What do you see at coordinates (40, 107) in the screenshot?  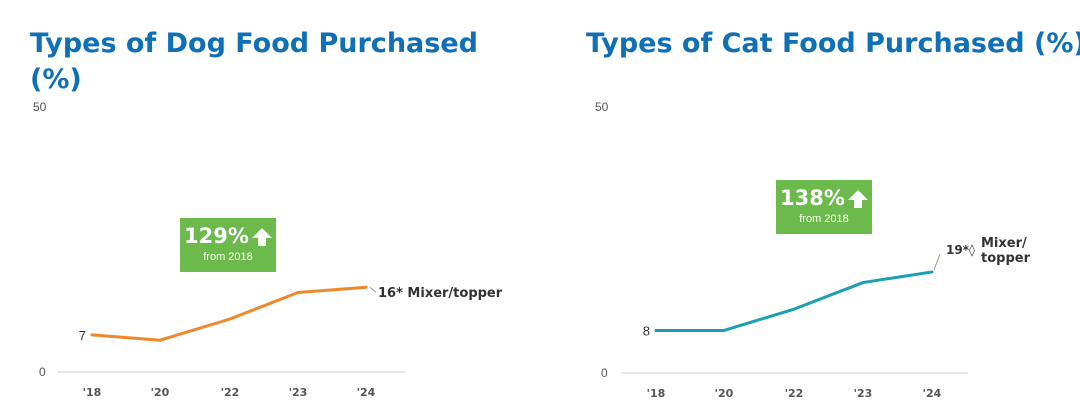 I see `dog-y-tick-top: 50` at bounding box center [40, 107].